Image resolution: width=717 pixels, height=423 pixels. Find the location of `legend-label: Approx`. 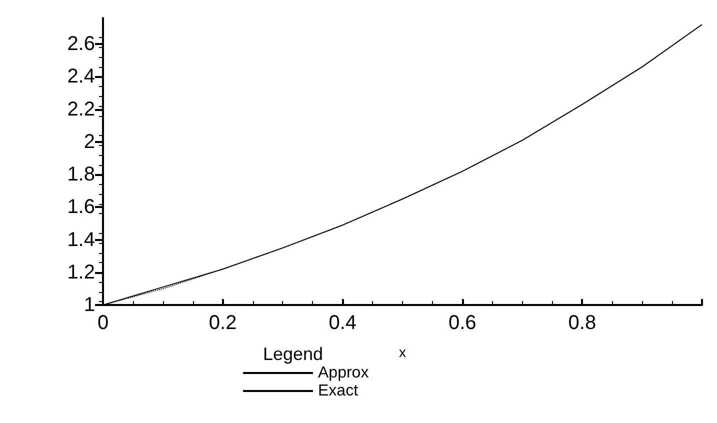

legend-label: Approx is located at coordinates (343, 373).